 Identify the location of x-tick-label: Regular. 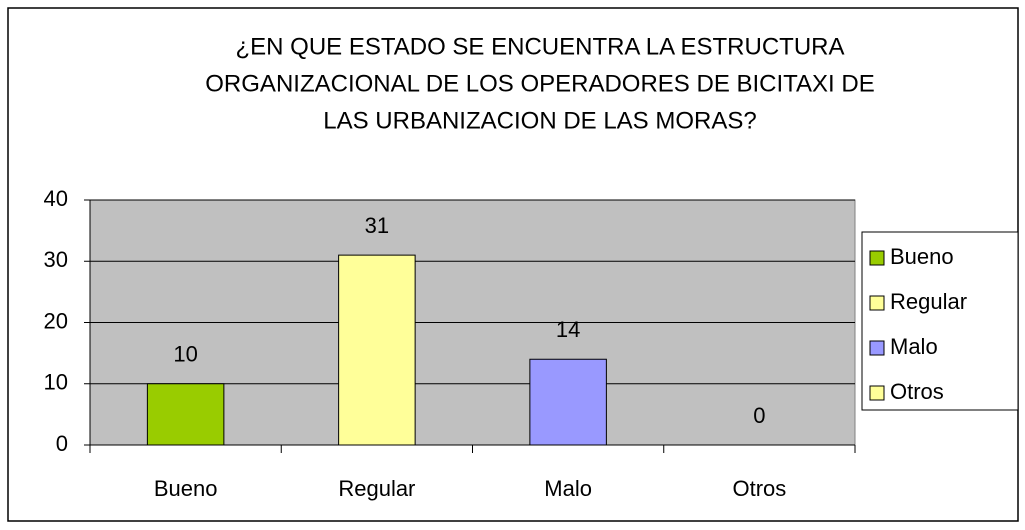
(376, 488).